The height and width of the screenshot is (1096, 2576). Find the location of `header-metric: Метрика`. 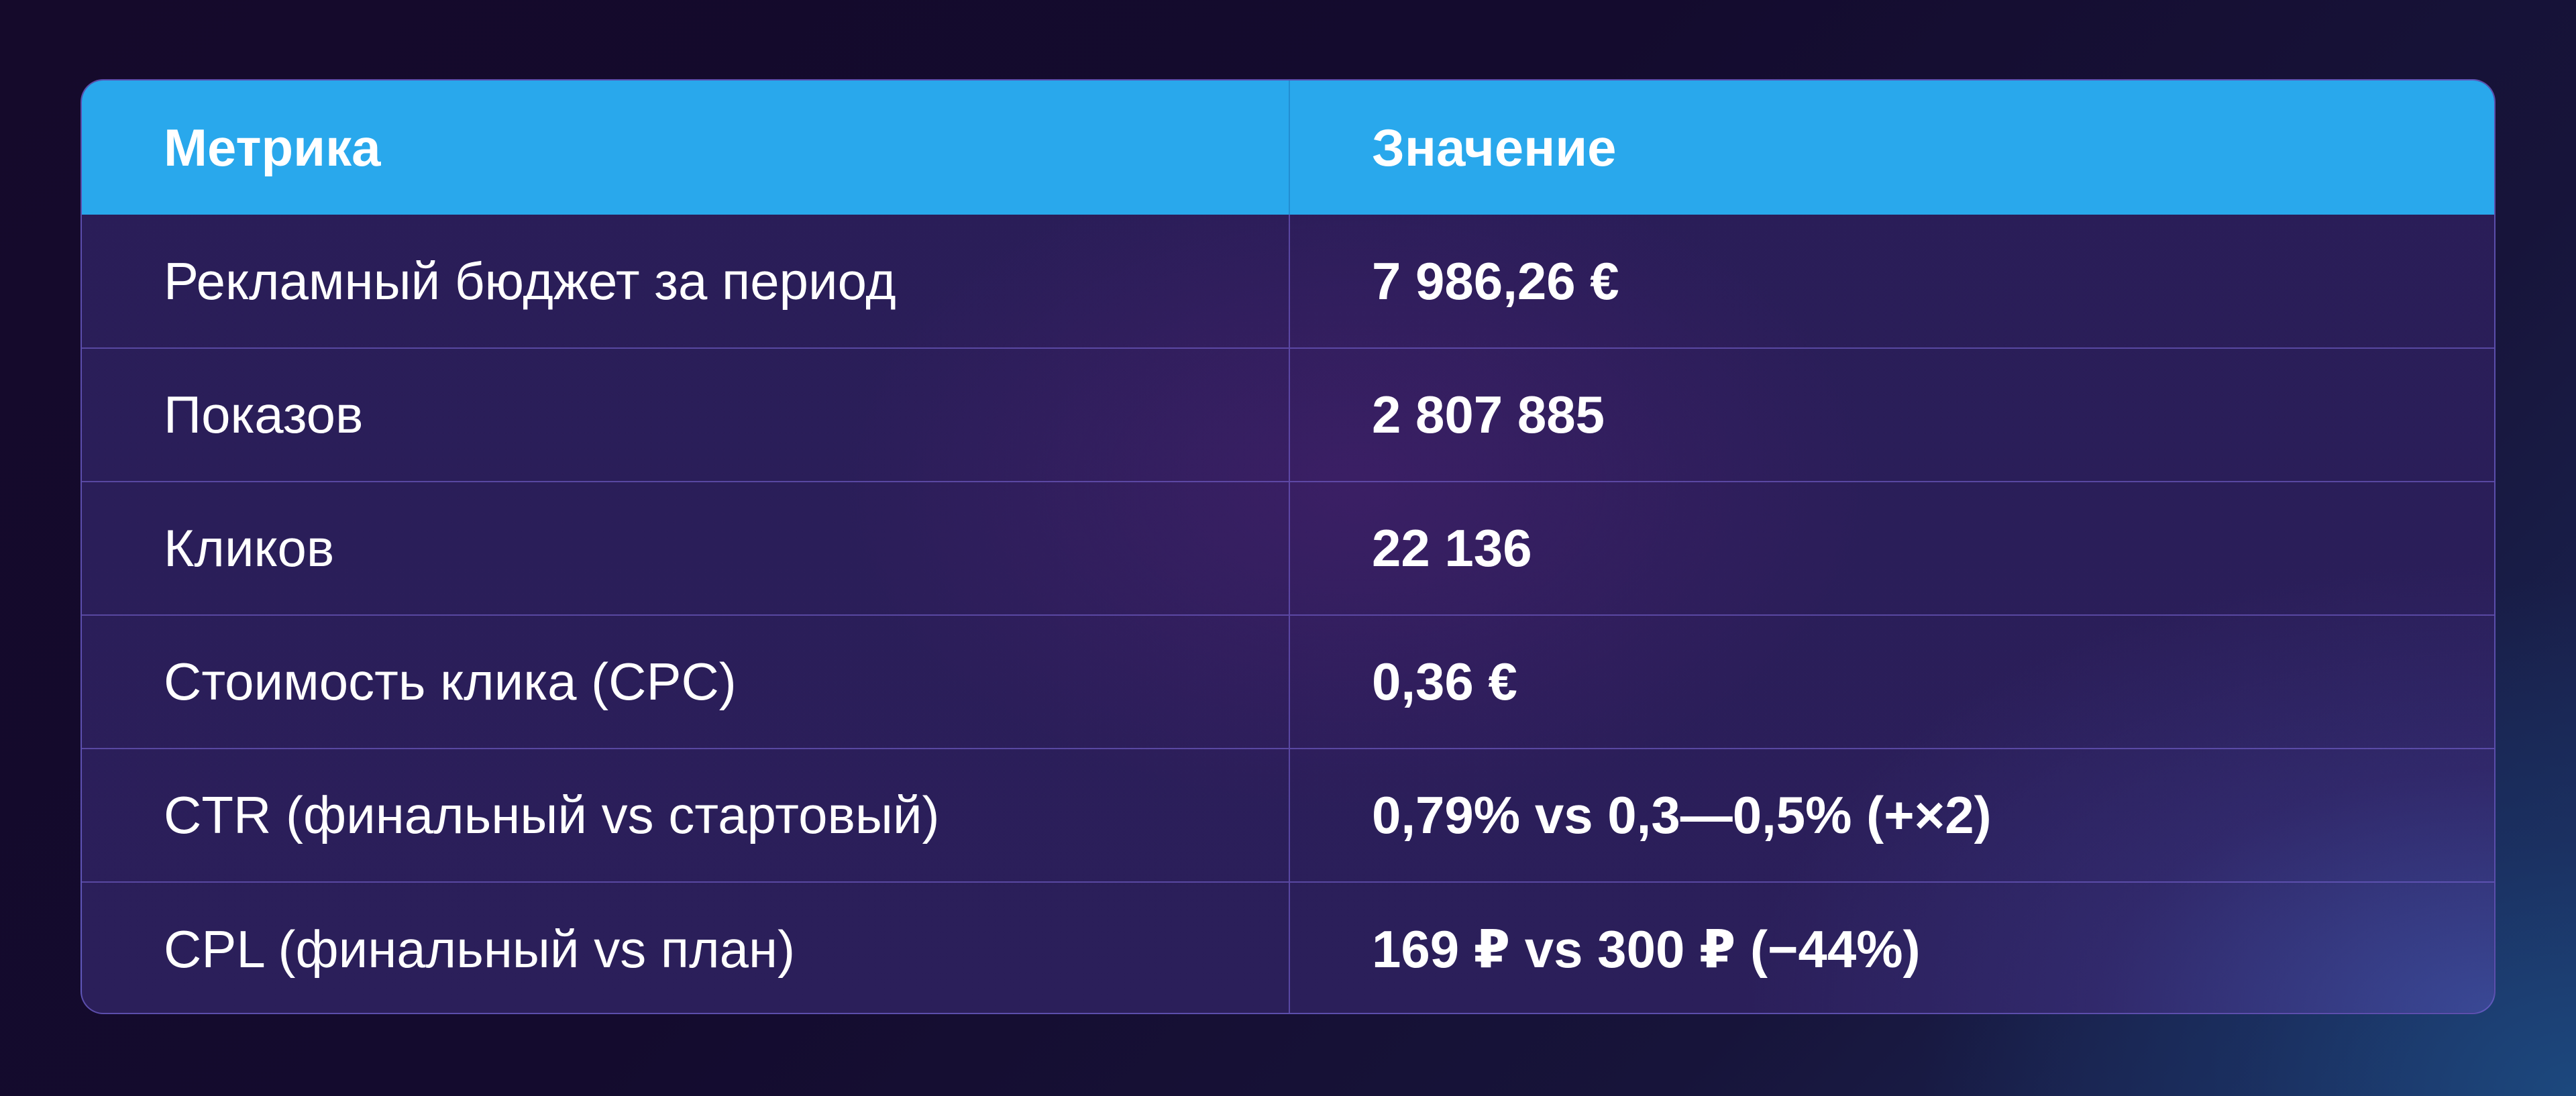

header-metric: Метрика is located at coordinates (686, 147).